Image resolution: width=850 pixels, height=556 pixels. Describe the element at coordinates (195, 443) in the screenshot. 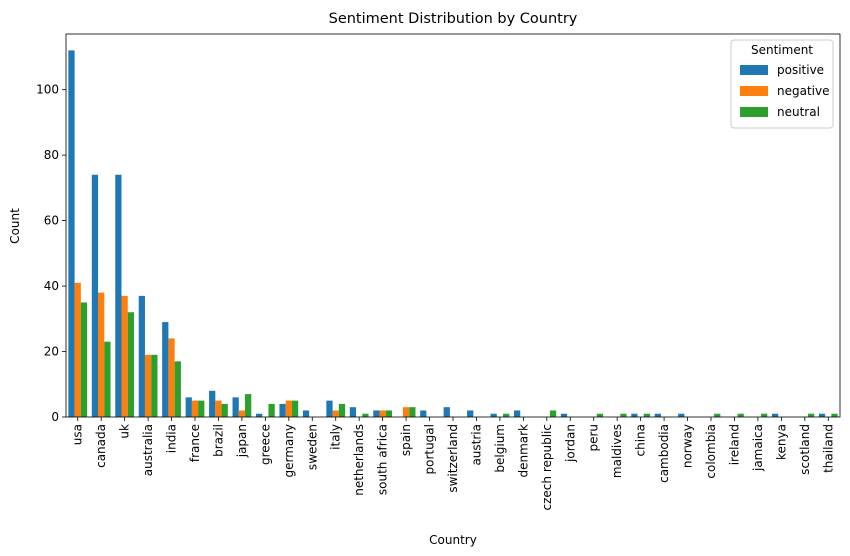

I see `x-tick-label: france` at that location.